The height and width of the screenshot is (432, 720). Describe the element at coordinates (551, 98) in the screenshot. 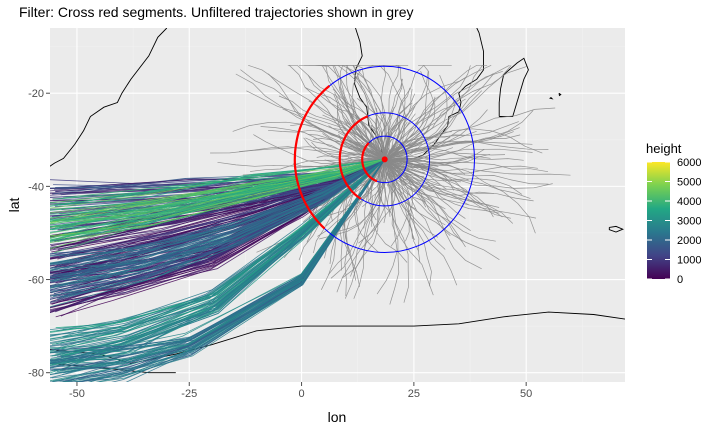

I see `coastline-reunion` at that location.